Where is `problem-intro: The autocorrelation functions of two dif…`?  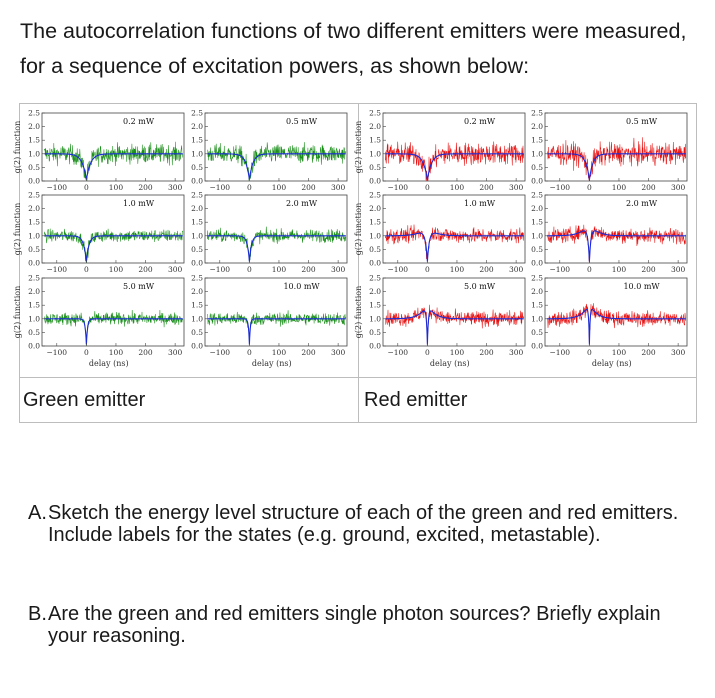
problem-intro: The autocorrelation functions of two dif… is located at coordinates (353, 48).